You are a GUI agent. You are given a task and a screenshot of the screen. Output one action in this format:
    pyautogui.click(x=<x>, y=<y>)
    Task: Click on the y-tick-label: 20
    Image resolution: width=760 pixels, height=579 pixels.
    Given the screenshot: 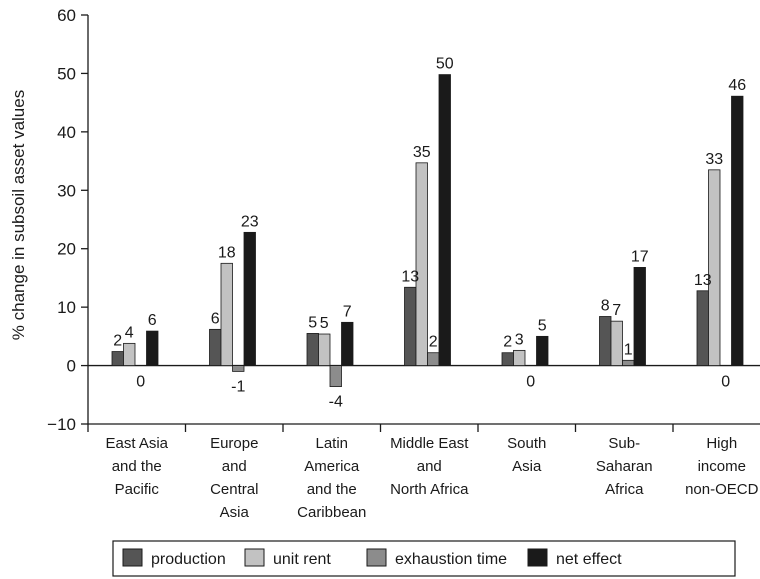 What is the action you would take?
    pyautogui.click(x=66, y=249)
    